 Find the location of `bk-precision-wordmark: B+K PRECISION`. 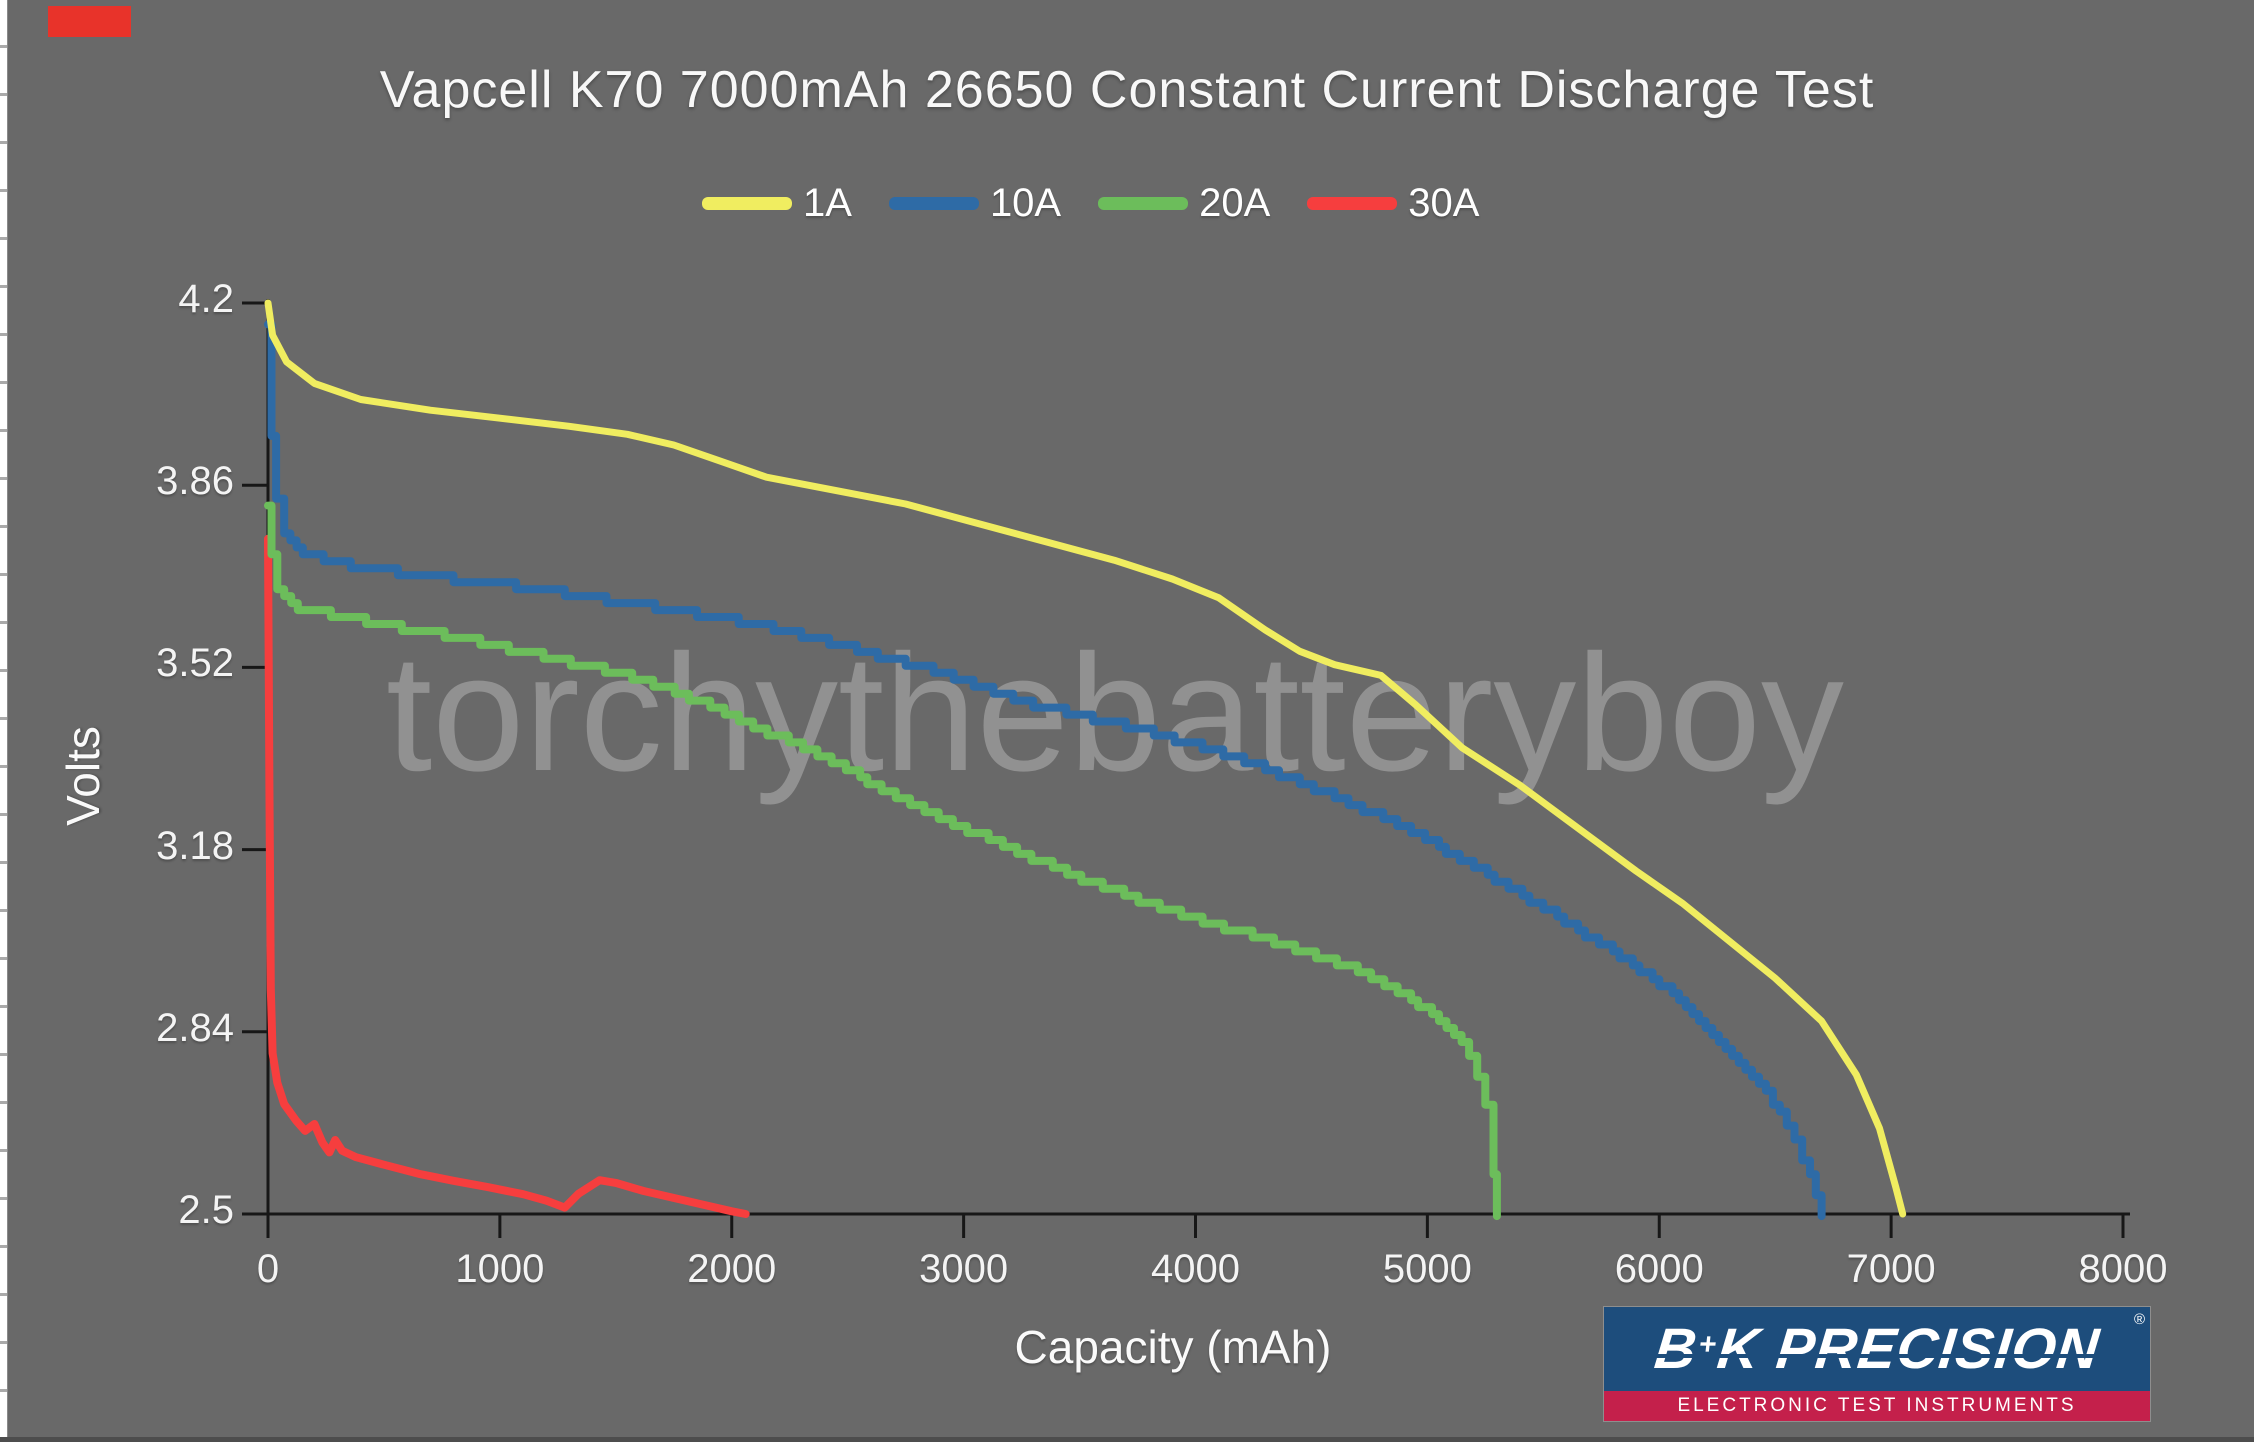

bk-precision-wordmark: B+K PRECISION is located at coordinates (1876, 1349).